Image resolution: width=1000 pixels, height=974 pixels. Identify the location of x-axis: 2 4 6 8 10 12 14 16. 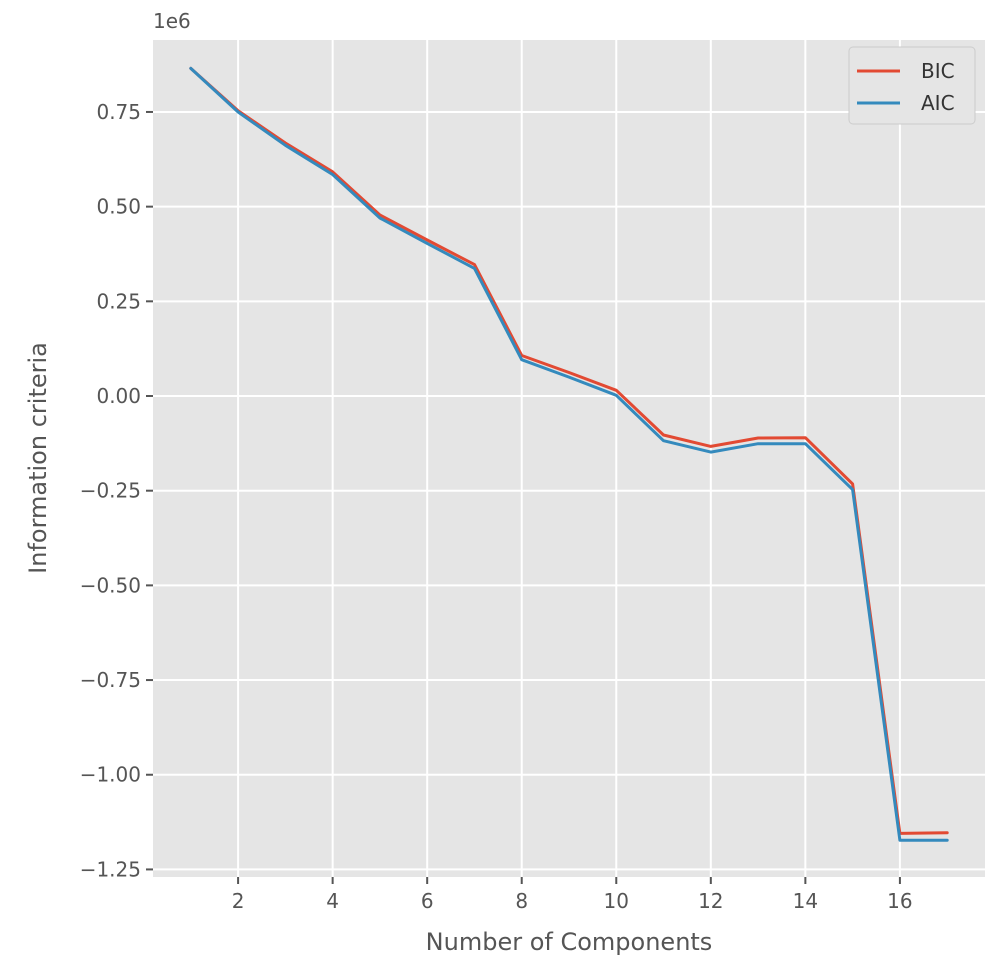
(572, 895).